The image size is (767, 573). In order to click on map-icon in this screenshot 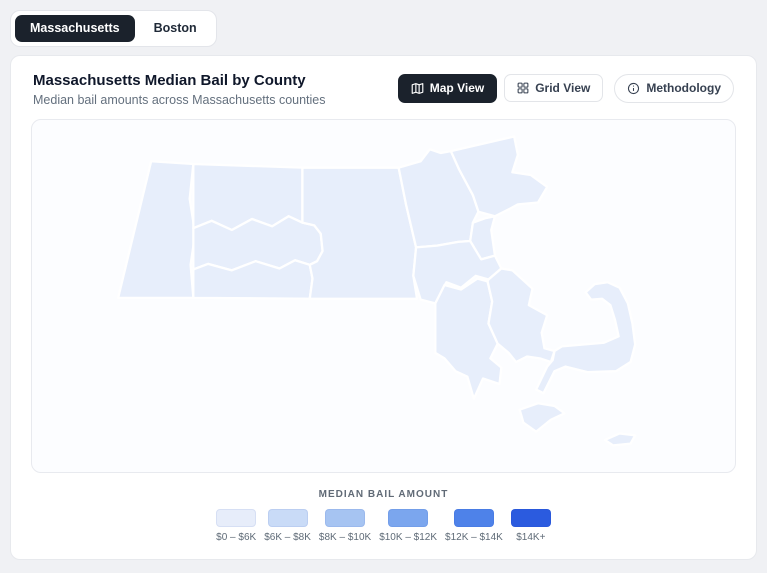, I will do `click(417, 88)`.